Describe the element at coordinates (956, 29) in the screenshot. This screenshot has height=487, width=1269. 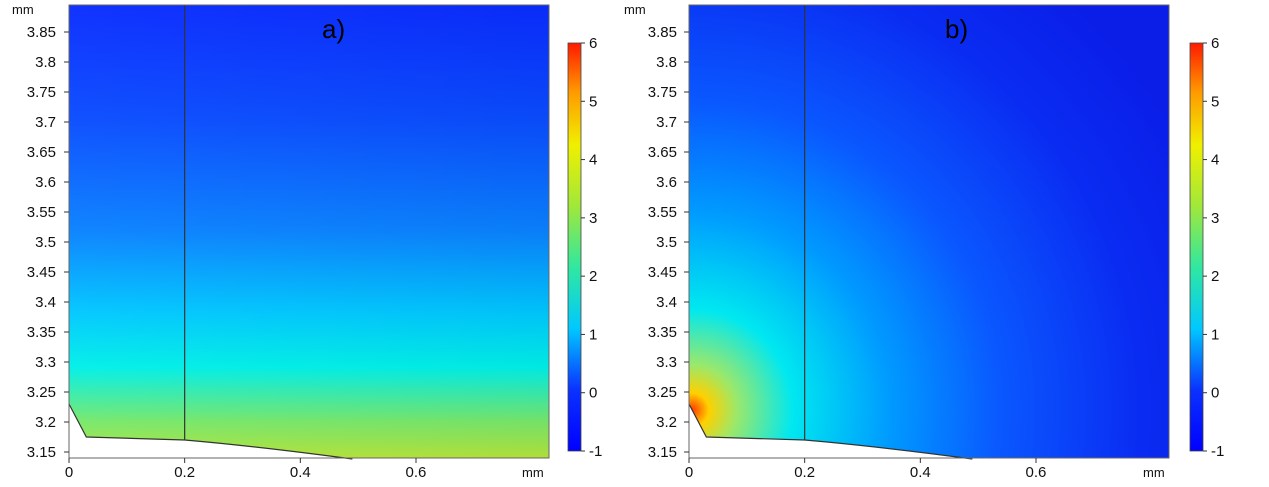
I see `panel-label: b)` at that location.